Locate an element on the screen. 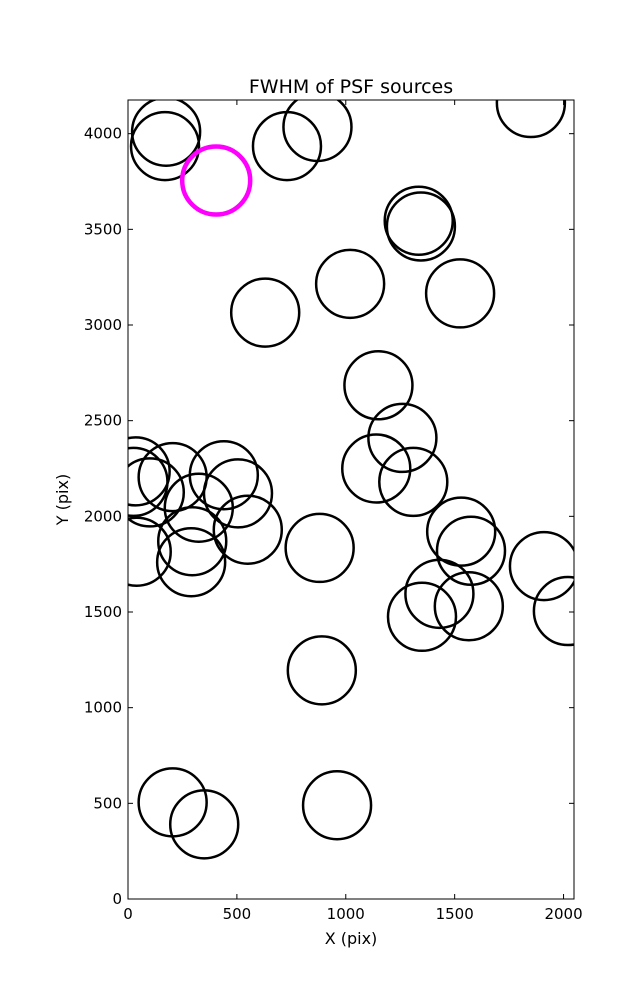 The image size is (637, 1000). x-tick-label: 1500 is located at coordinates (455, 914).